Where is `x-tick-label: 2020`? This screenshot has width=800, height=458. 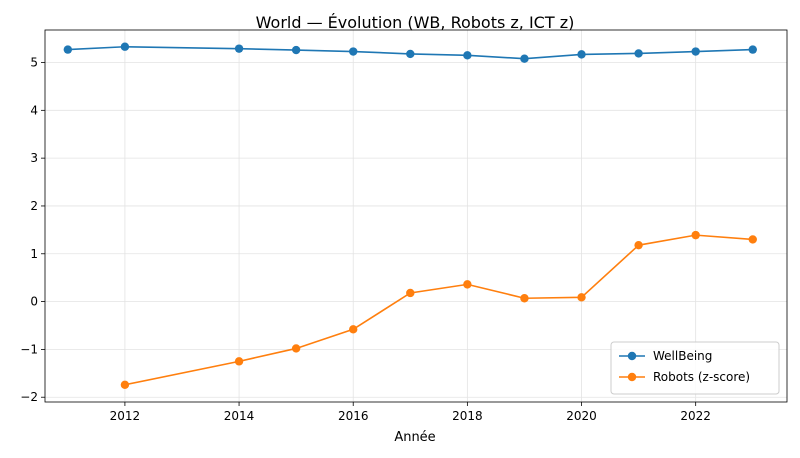
x-tick-label: 2020 is located at coordinates (581, 416).